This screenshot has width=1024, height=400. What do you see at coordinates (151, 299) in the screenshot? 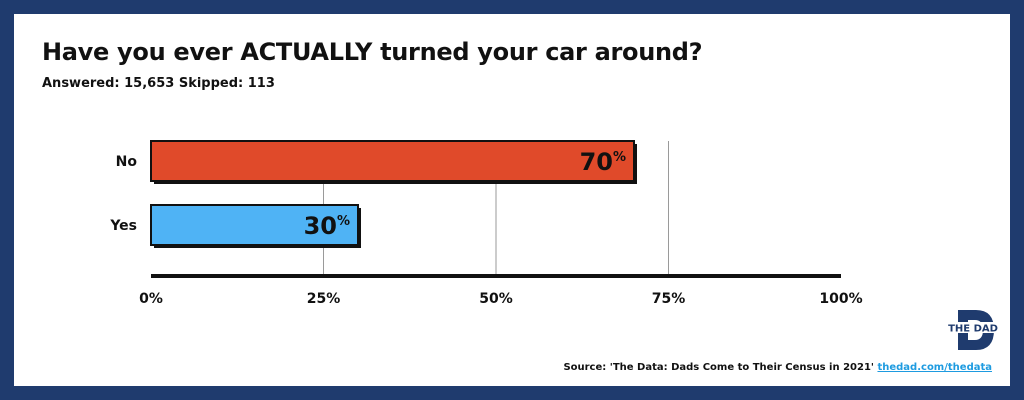
I see `x-tick-label: 0%` at bounding box center [151, 299].